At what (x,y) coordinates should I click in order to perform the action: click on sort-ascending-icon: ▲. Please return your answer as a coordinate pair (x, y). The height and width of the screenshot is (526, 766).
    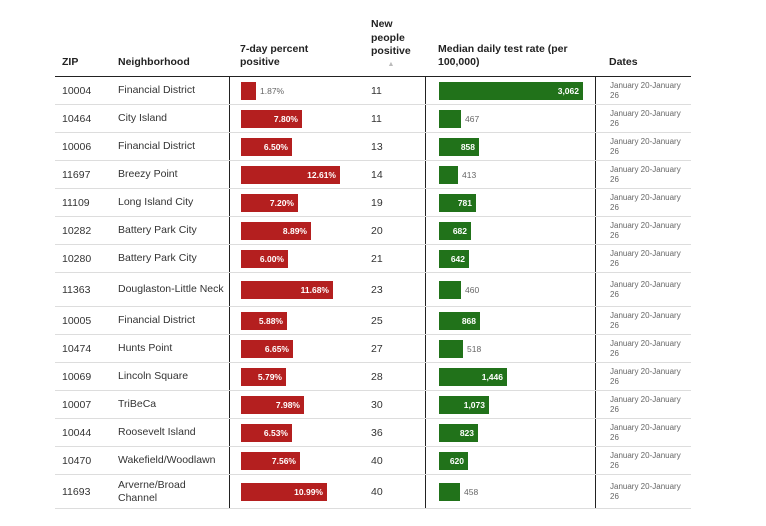
    Looking at the image, I should click on (391, 64).